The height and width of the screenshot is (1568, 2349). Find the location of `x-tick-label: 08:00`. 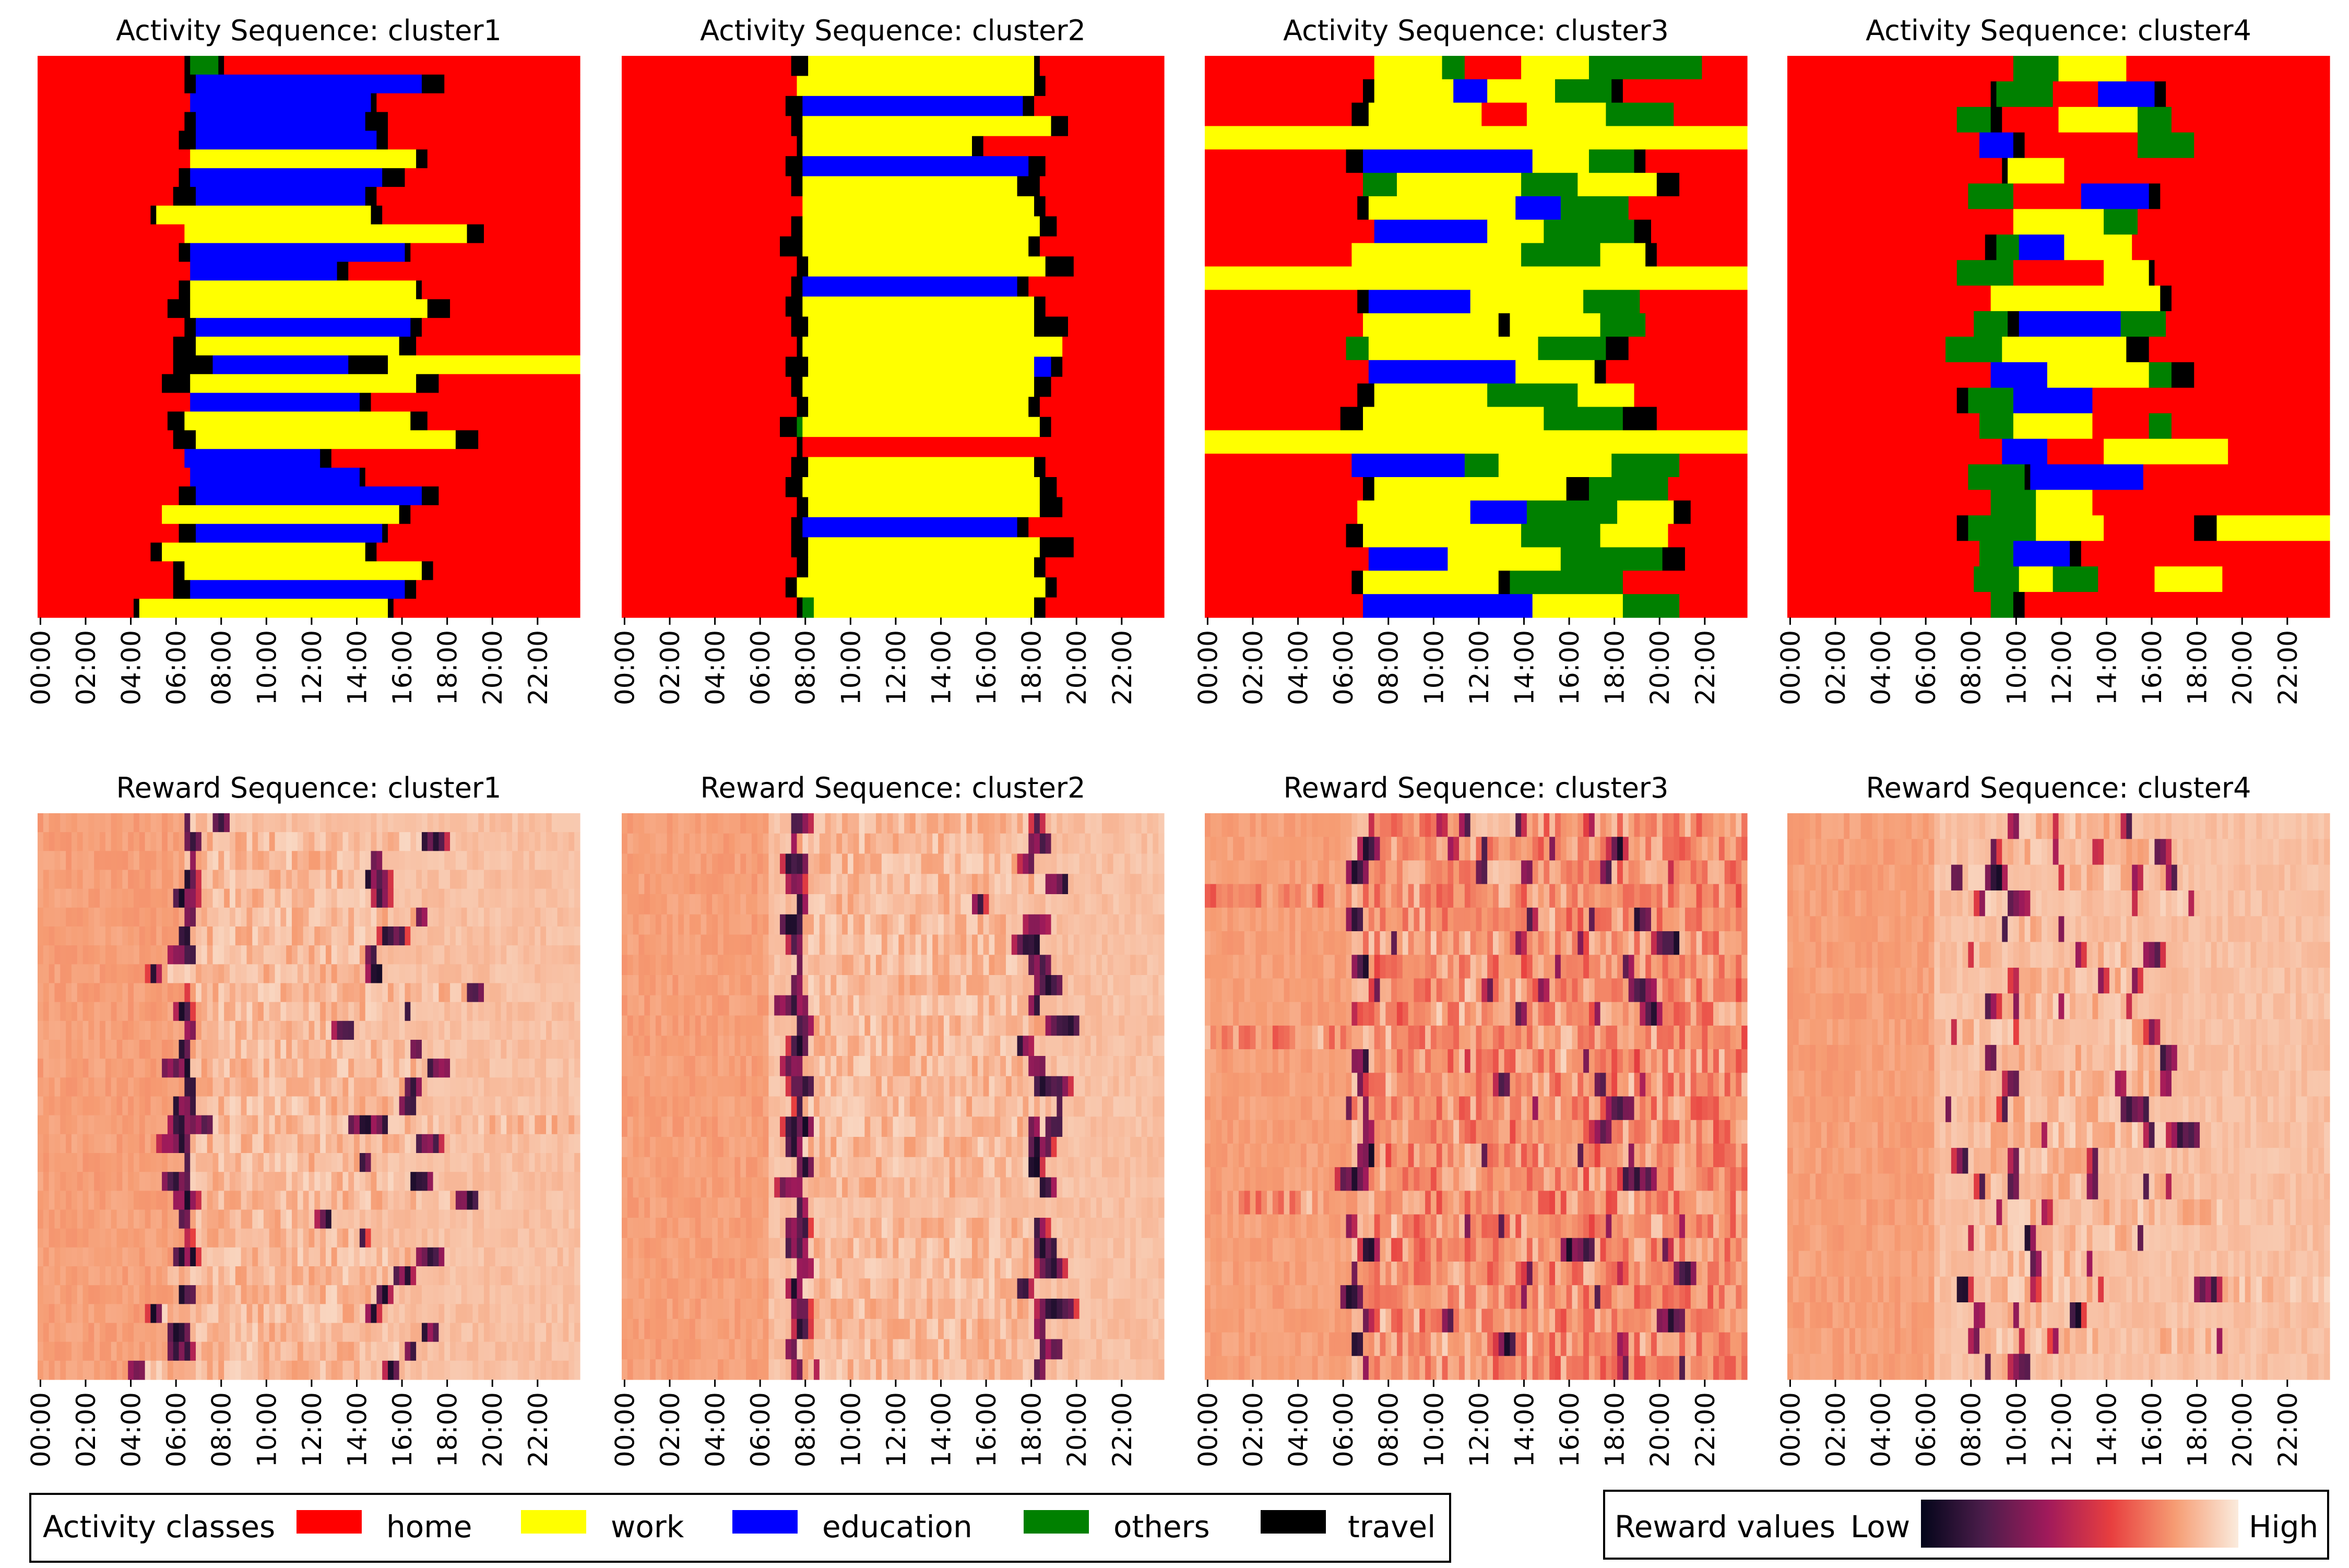

x-tick-label: 08:00 is located at coordinates (806, 667).